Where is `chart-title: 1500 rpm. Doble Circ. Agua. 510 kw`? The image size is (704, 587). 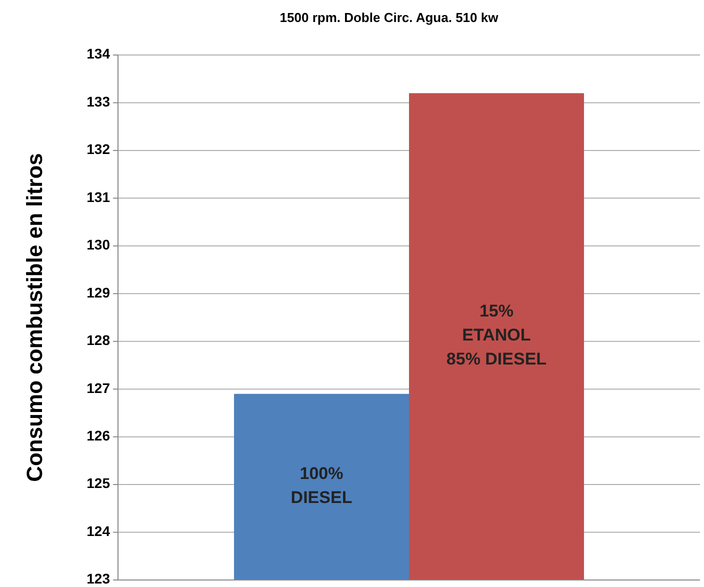
chart-title: 1500 rpm. Doble Circ. Agua. 510 kw is located at coordinates (390, 17).